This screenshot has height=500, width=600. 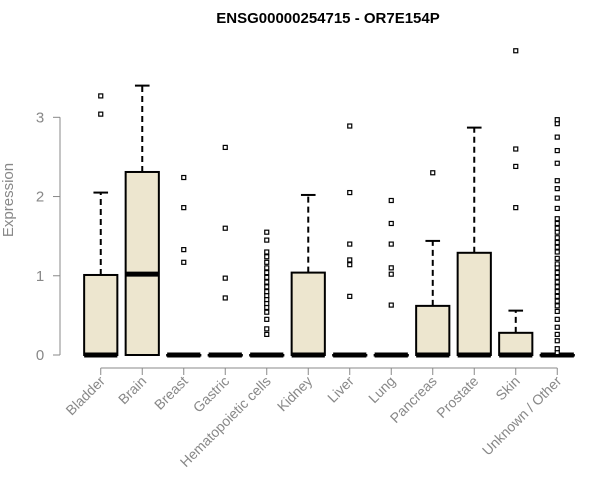 What do you see at coordinates (433, 264) in the screenshot?
I see `box-pancreas` at bounding box center [433, 264].